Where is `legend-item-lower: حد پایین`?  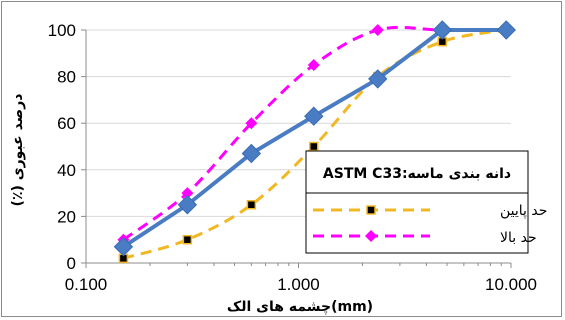 legend-item-lower: حد پایین is located at coordinates (430, 211).